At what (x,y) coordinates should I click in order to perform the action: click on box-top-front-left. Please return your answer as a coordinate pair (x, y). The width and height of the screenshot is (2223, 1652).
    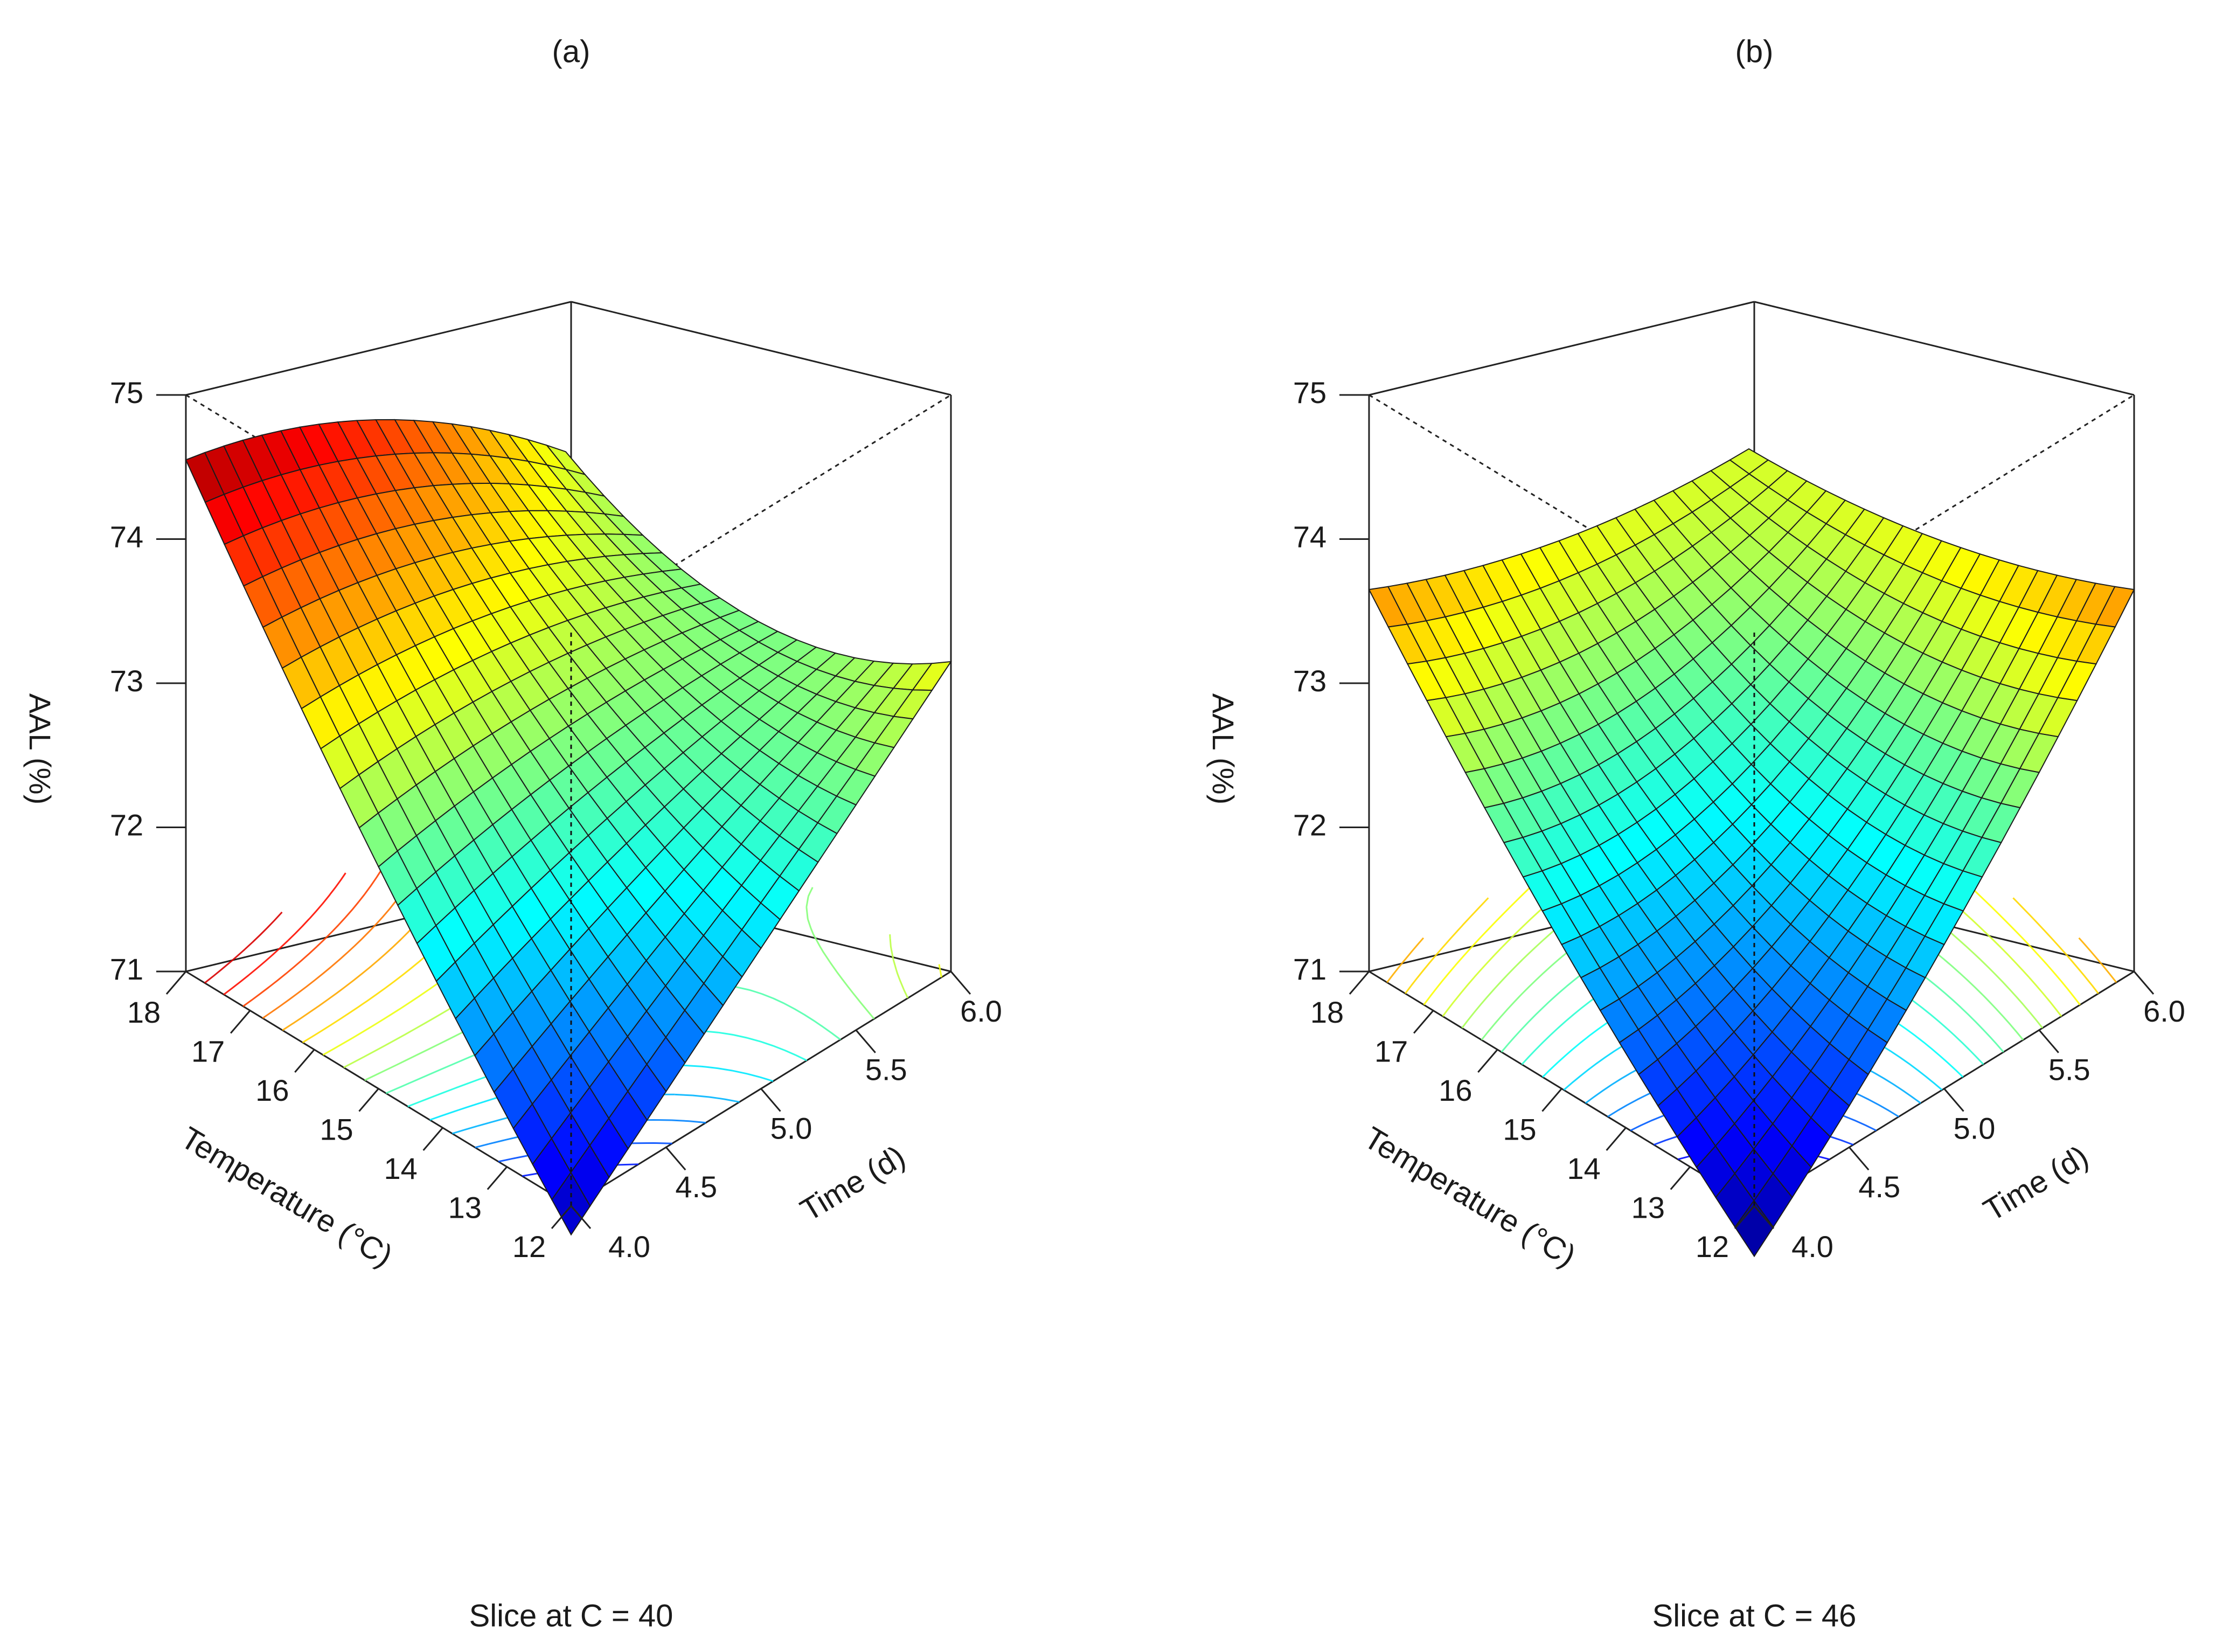
    Looking at the image, I should click on (1561, 512).